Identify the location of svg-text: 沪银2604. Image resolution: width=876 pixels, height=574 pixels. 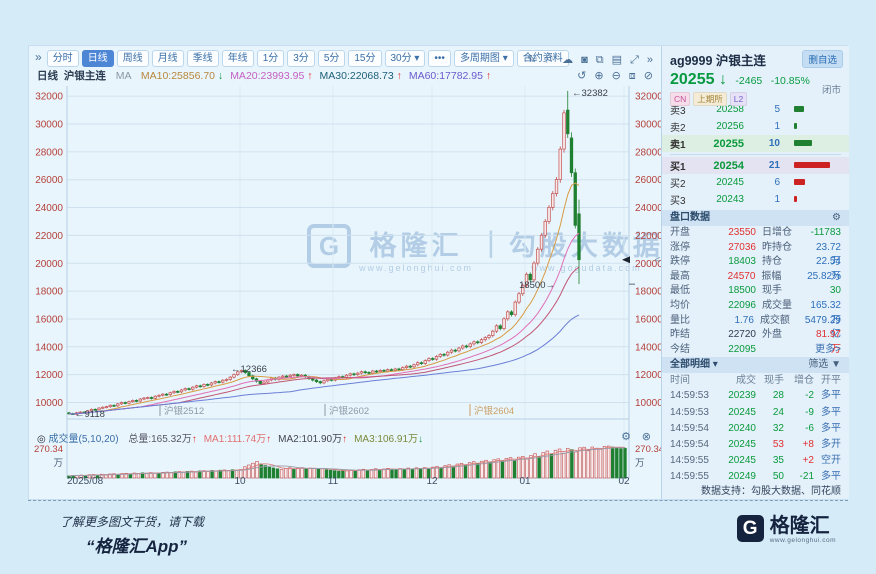
(494, 411).